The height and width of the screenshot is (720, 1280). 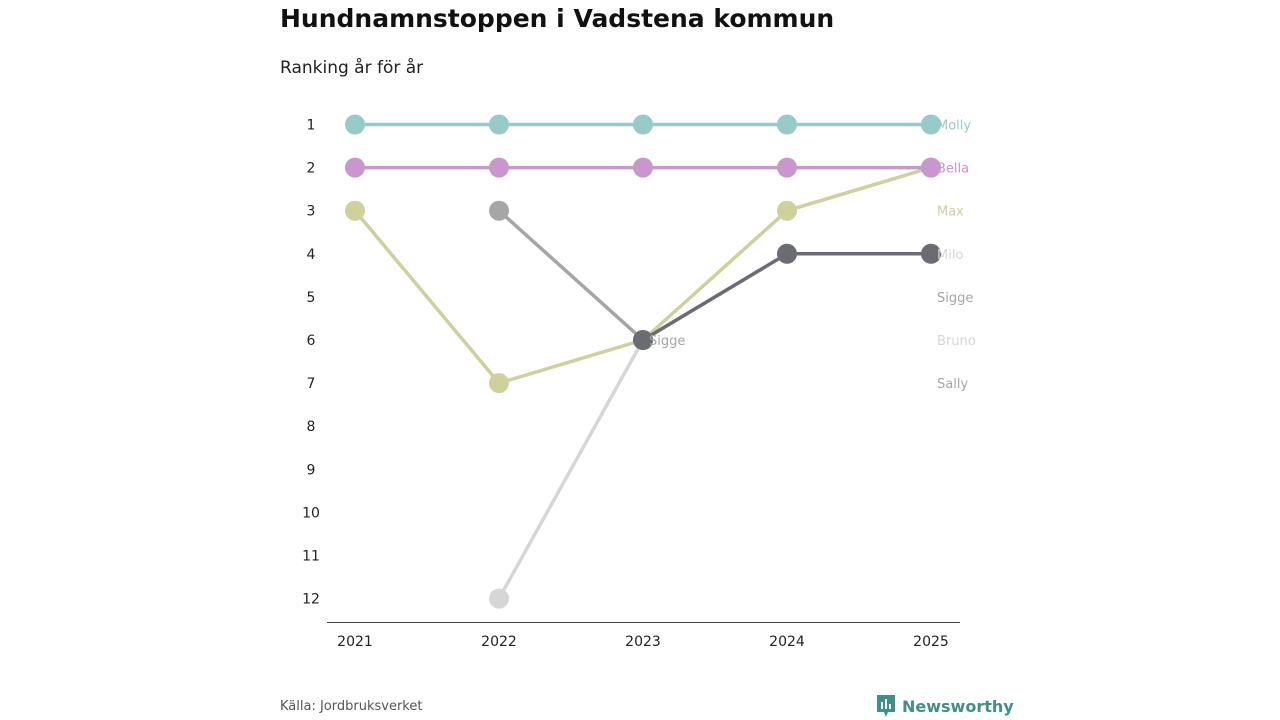 What do you see at coordinates (954, 126) in the screenshot?
I see `end-label-molly: Molly` at bounding box center [954, 126].